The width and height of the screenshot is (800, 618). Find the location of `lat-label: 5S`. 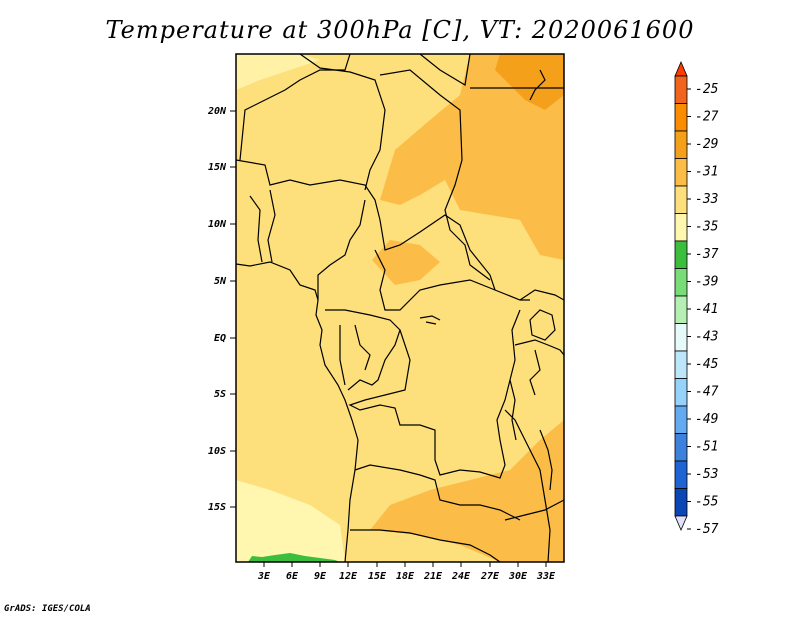

lat-label: 5S is located at coordinates (220, 394).